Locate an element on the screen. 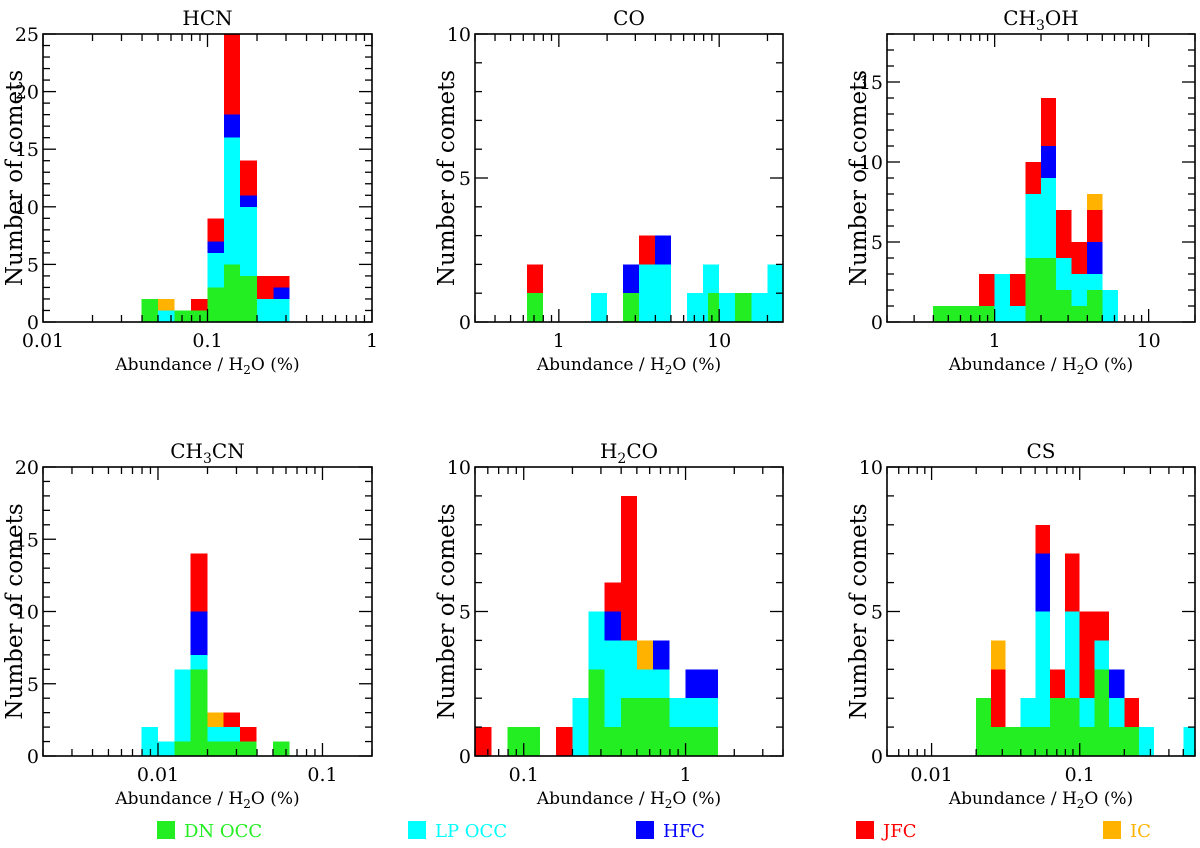 This screenshot has width=1200, height=848. bar-ch3oh-hfc is located at coordinates (1048, 162).